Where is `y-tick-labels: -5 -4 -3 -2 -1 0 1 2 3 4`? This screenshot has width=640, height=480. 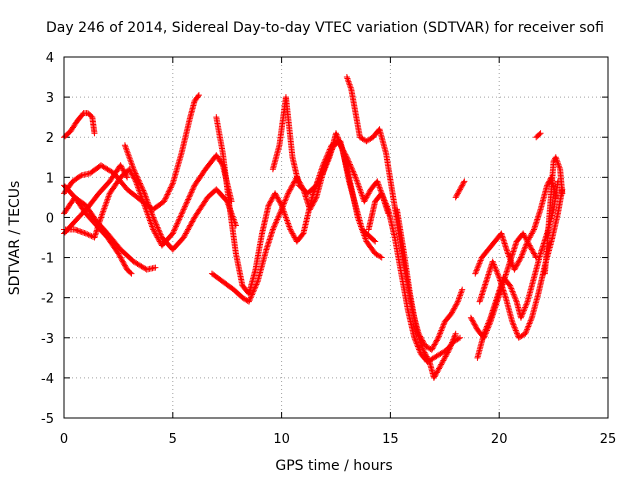
y-tick-labels: -5 -4 -3 -2 -1 0 1 2 3 4 is located at coordinates (47, 239).